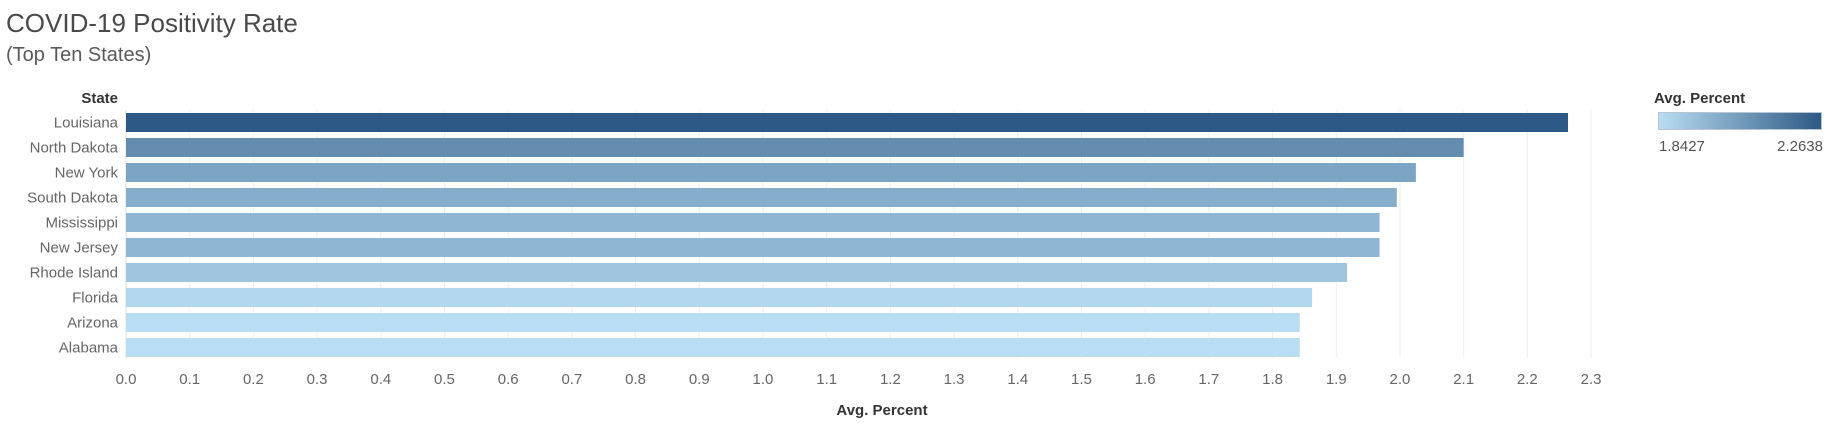  Describe the element at coordinates (81, 223) in the screenshot. I see `category-label: Mississippi` at that location.